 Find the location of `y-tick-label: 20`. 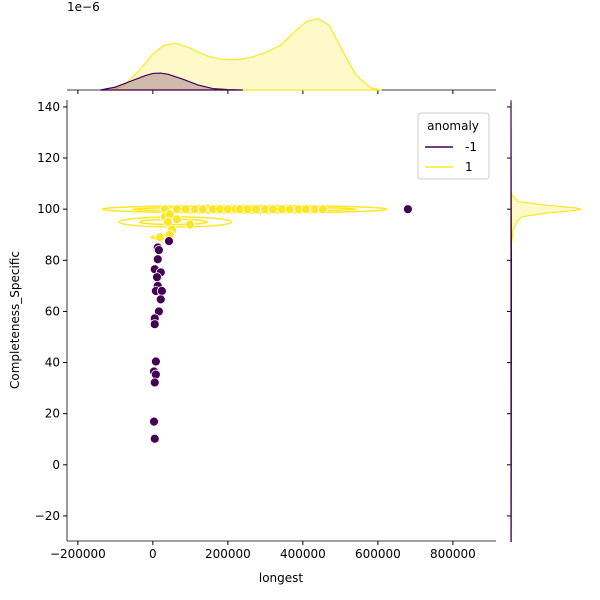

y-tick-label: 20 is located at coordinates (52, 414).